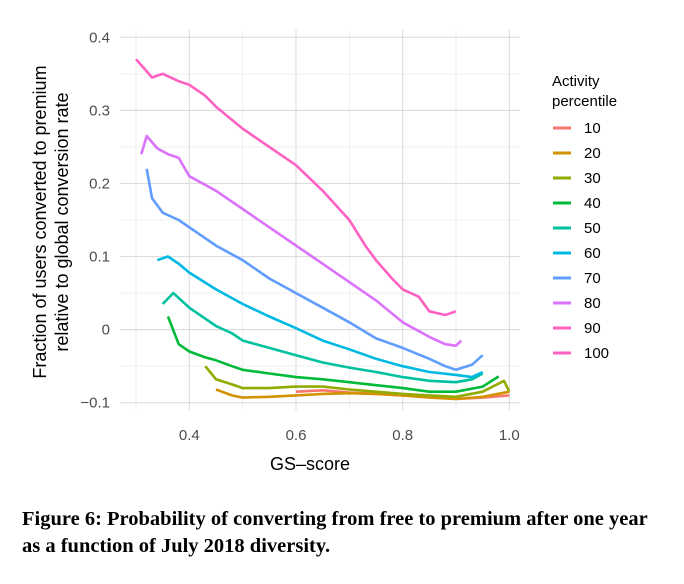 Image resolution: width=684 pixels, height=584 pixels. I want to click on x-axis-ticks: 0.4 0.6 0.8 1.0, so click(349, 435).